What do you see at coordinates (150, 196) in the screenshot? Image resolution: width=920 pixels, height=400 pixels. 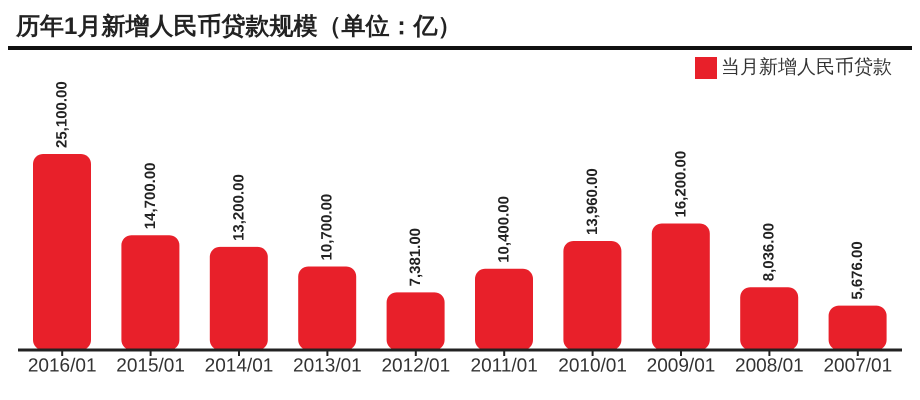 I see `data-label: 14,700.00` at bounding box center [150, 196].